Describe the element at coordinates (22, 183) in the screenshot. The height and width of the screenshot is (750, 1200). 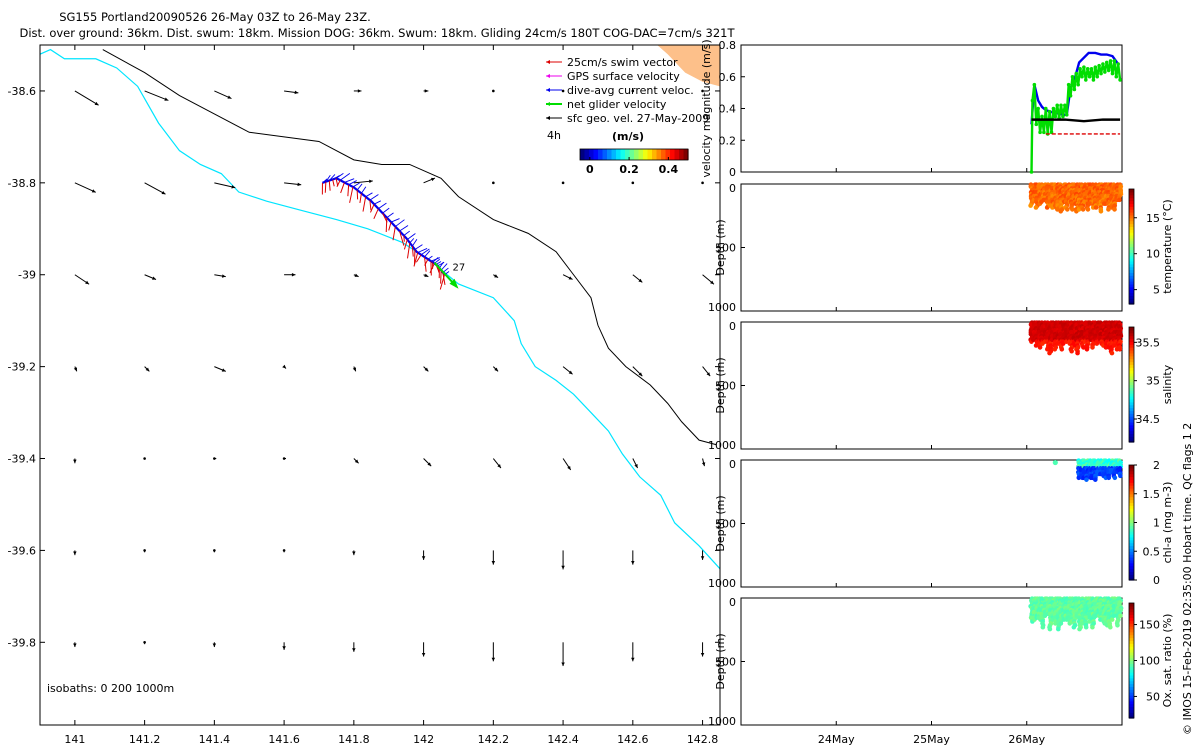
I see `map-y-tick-label: -38.8` at that location.